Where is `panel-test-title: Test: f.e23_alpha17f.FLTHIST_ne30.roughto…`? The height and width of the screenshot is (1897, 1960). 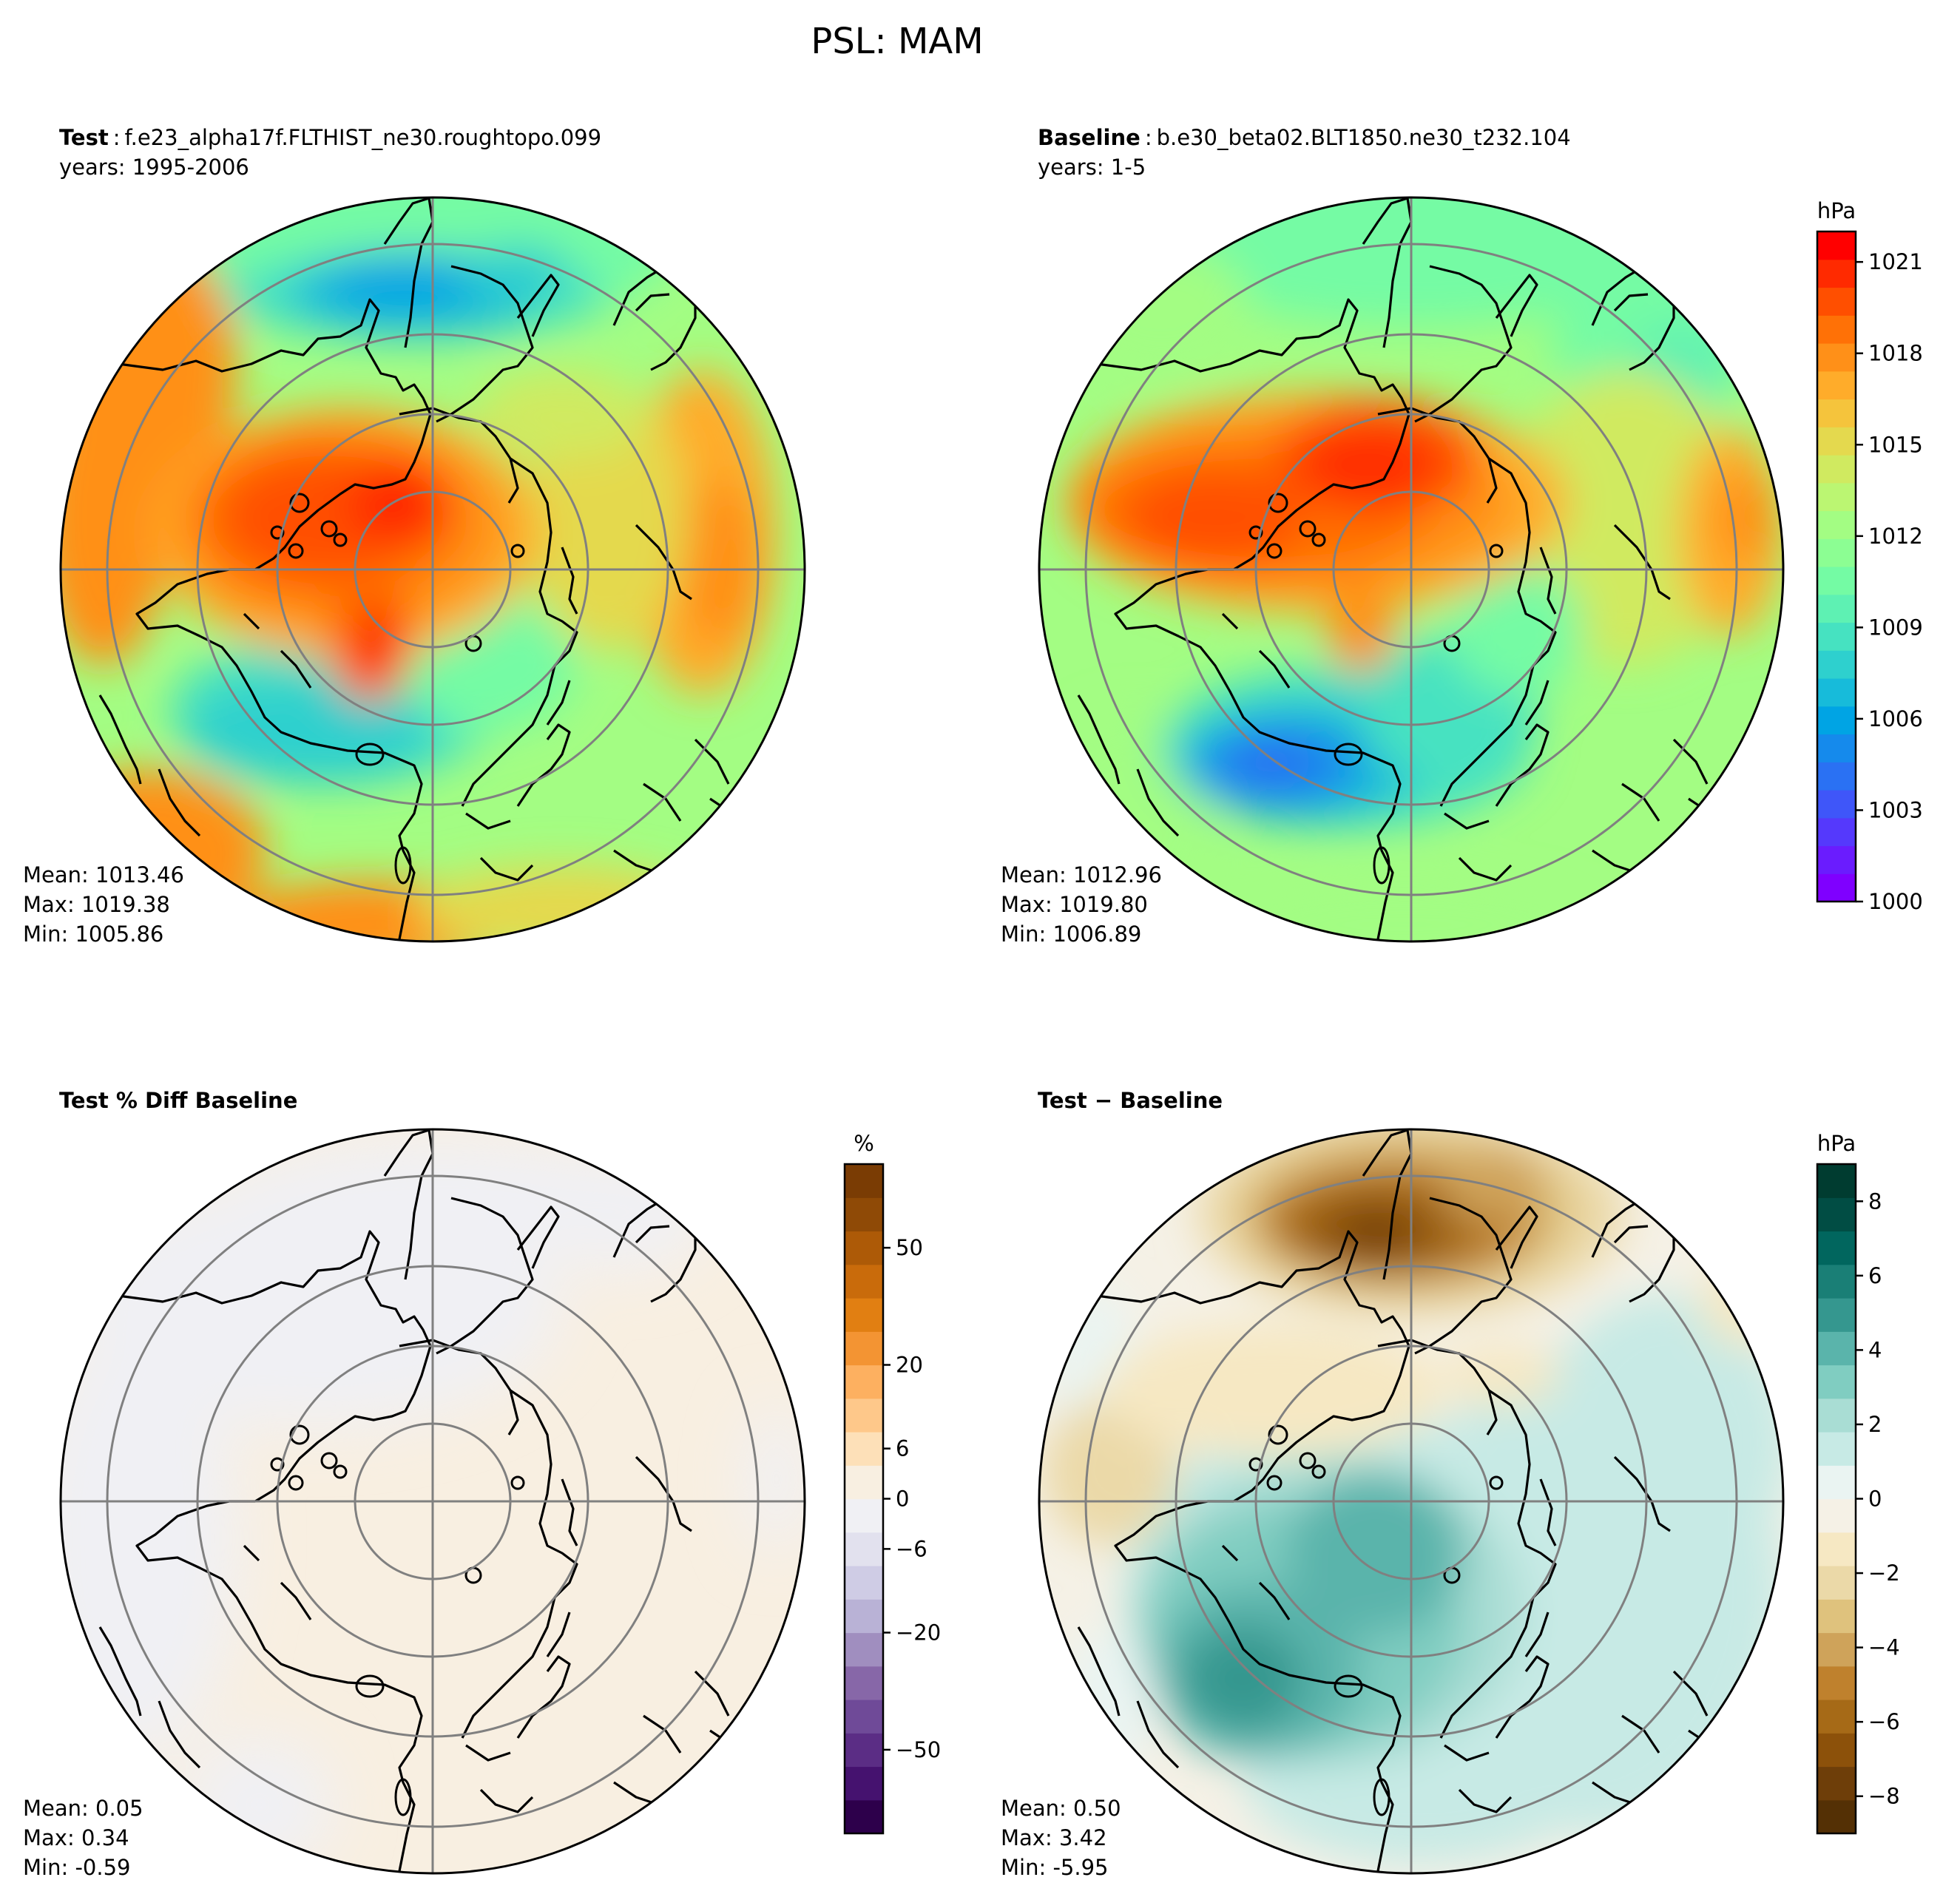
panel-test-title: Test: f.e23_alpha17f.FLTHIST_ne30.roughto… is located at coordinates (330, 137).